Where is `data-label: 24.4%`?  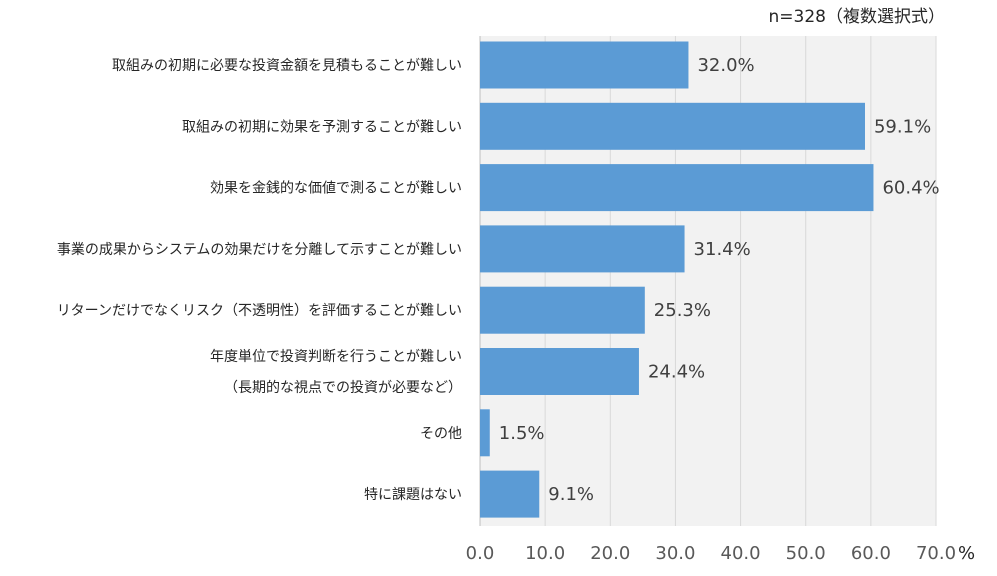 data-label: 24.4% is located at coordinates (676, 372).